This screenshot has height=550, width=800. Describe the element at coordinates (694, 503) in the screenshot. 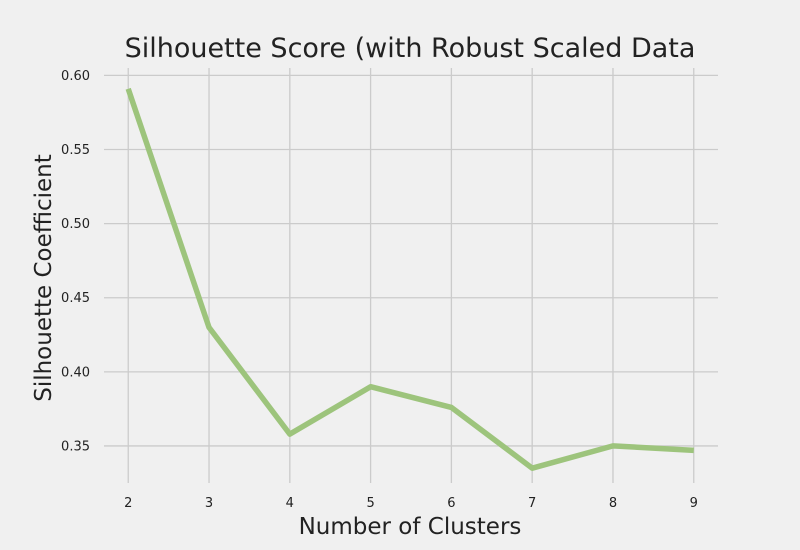

I see `x-tick-label: 9` at that location.